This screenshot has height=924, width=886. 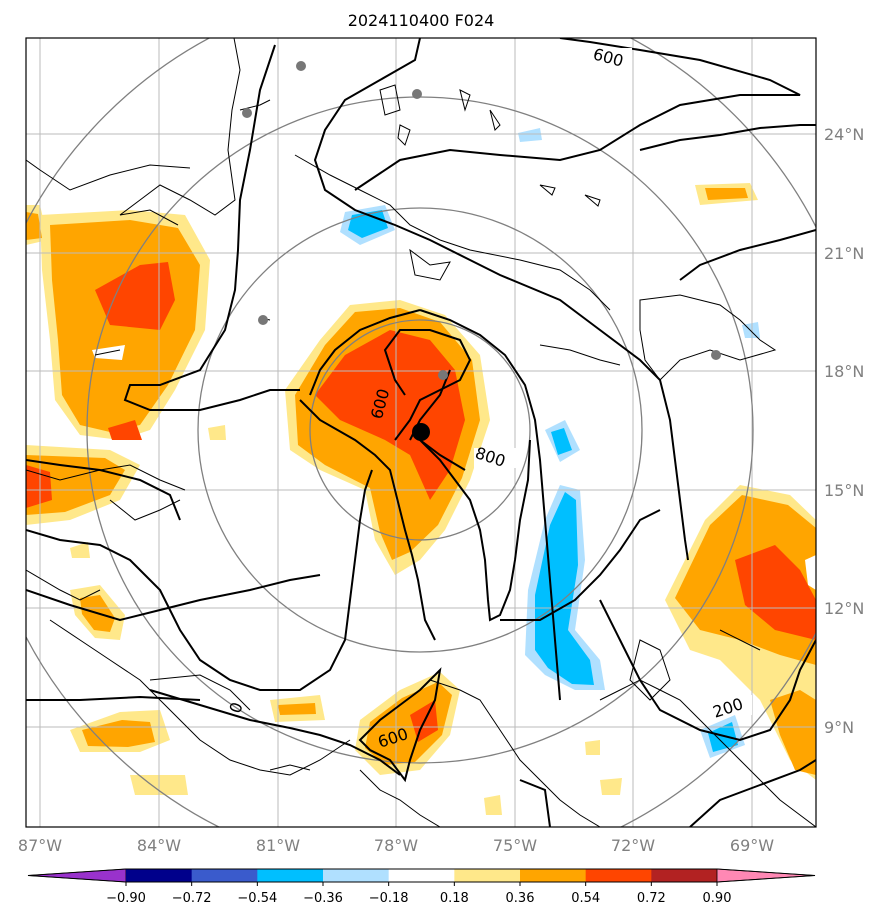 What do you see at coordinates (752, 845) in the screenshot?
I see `lon-tick-label: 69°W` at bounding box center [752, 845].